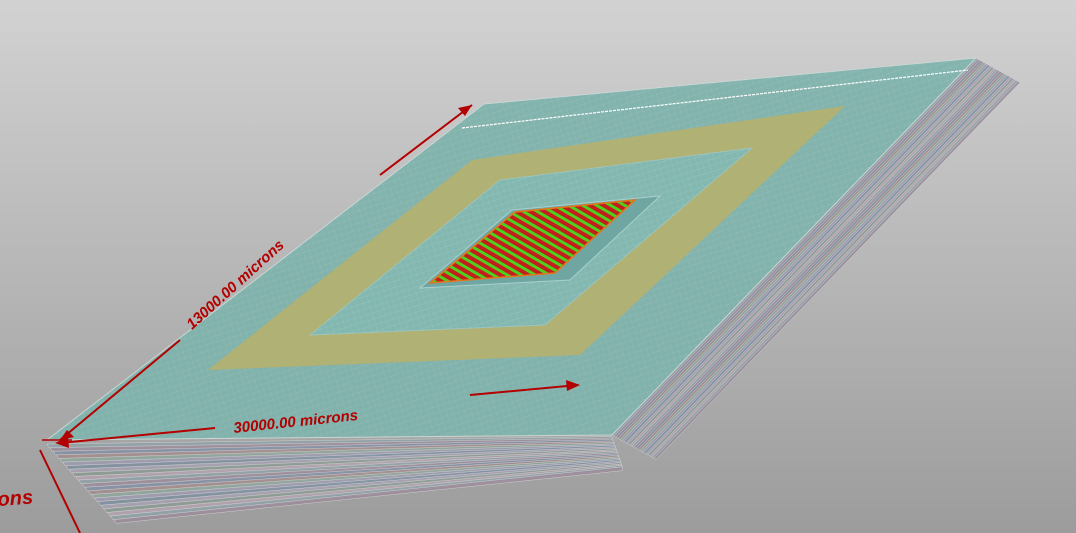  What do you see at coordinates (368, 495) in the screenshot?
I see `layer-band-front` at bounding box center [368, 495].